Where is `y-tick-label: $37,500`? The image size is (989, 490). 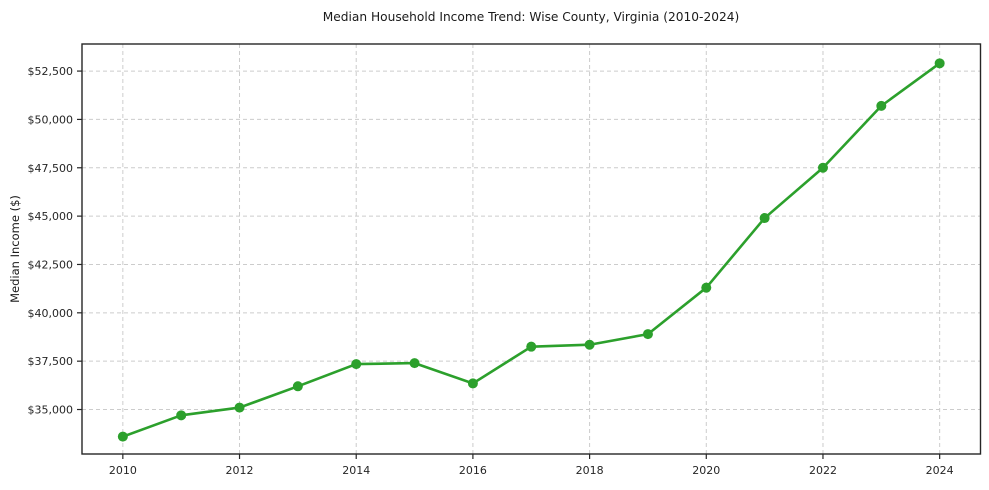
y-tick-label: $37,500 is located at coordinates (51, 361).